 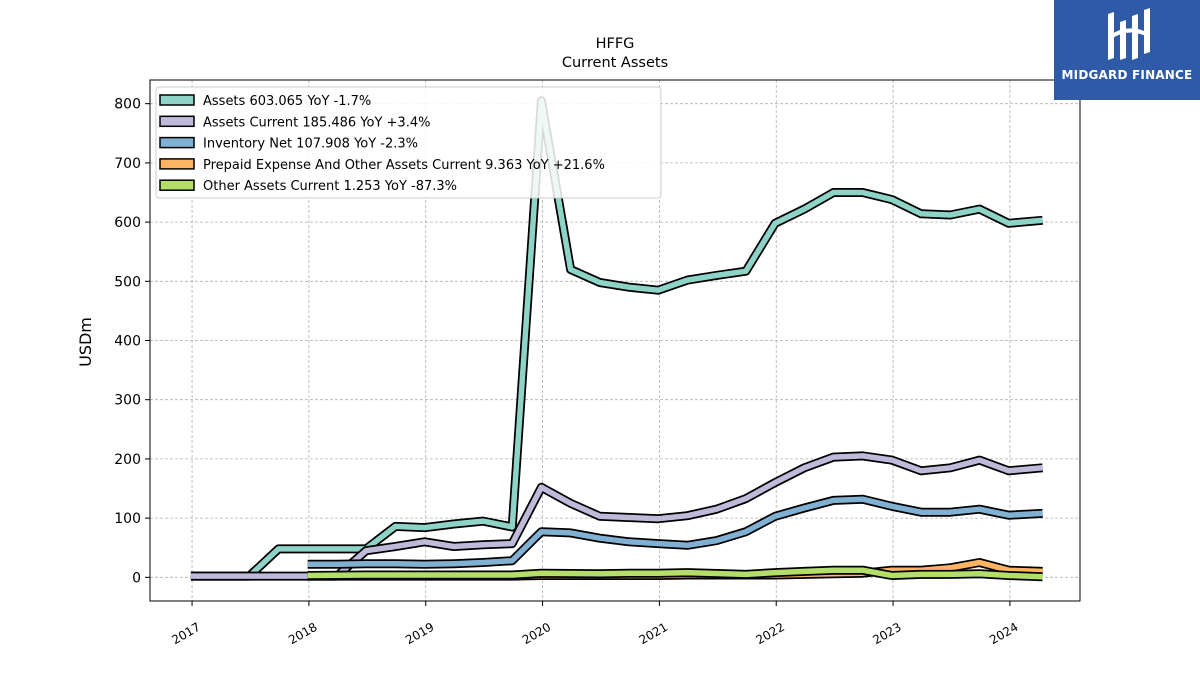 I want to click on x-tick-label: 2021, so click(x=653, y=633).